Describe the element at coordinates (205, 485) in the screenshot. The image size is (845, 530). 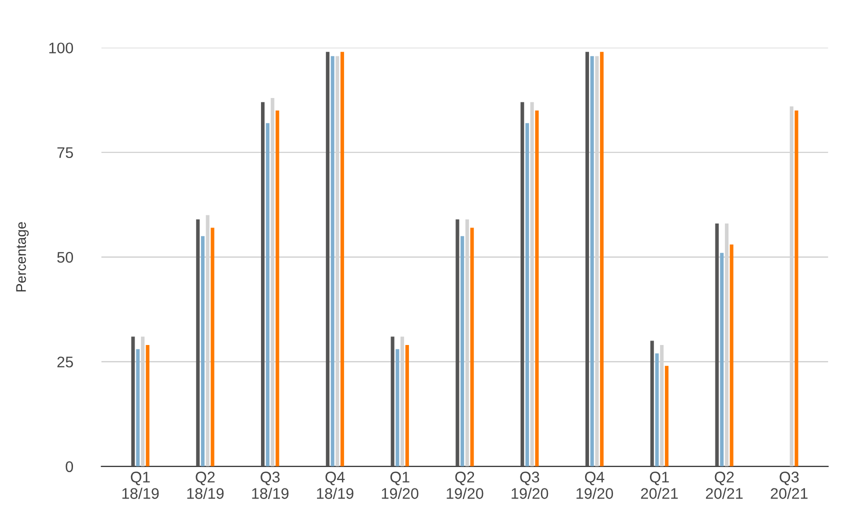
I see `x-tick-label: Q2 18/19` at that location.